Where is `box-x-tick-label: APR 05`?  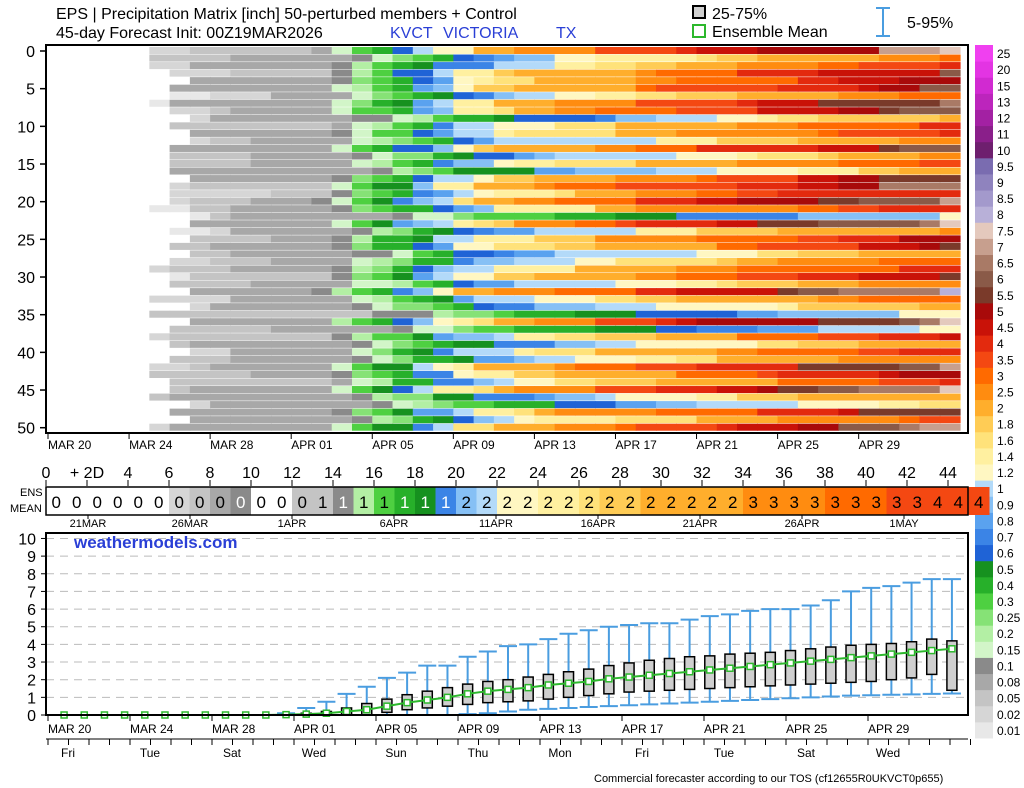 box-x-tick-label: APR 05 is located at coordinates (397, 729).